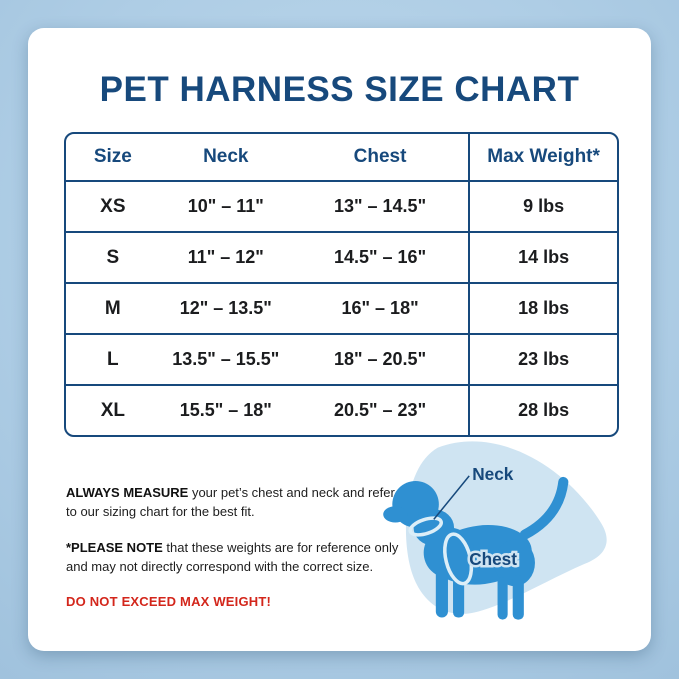  I want to click on page-title: PET HARNESS SIZE CHART, so click(339, 89).